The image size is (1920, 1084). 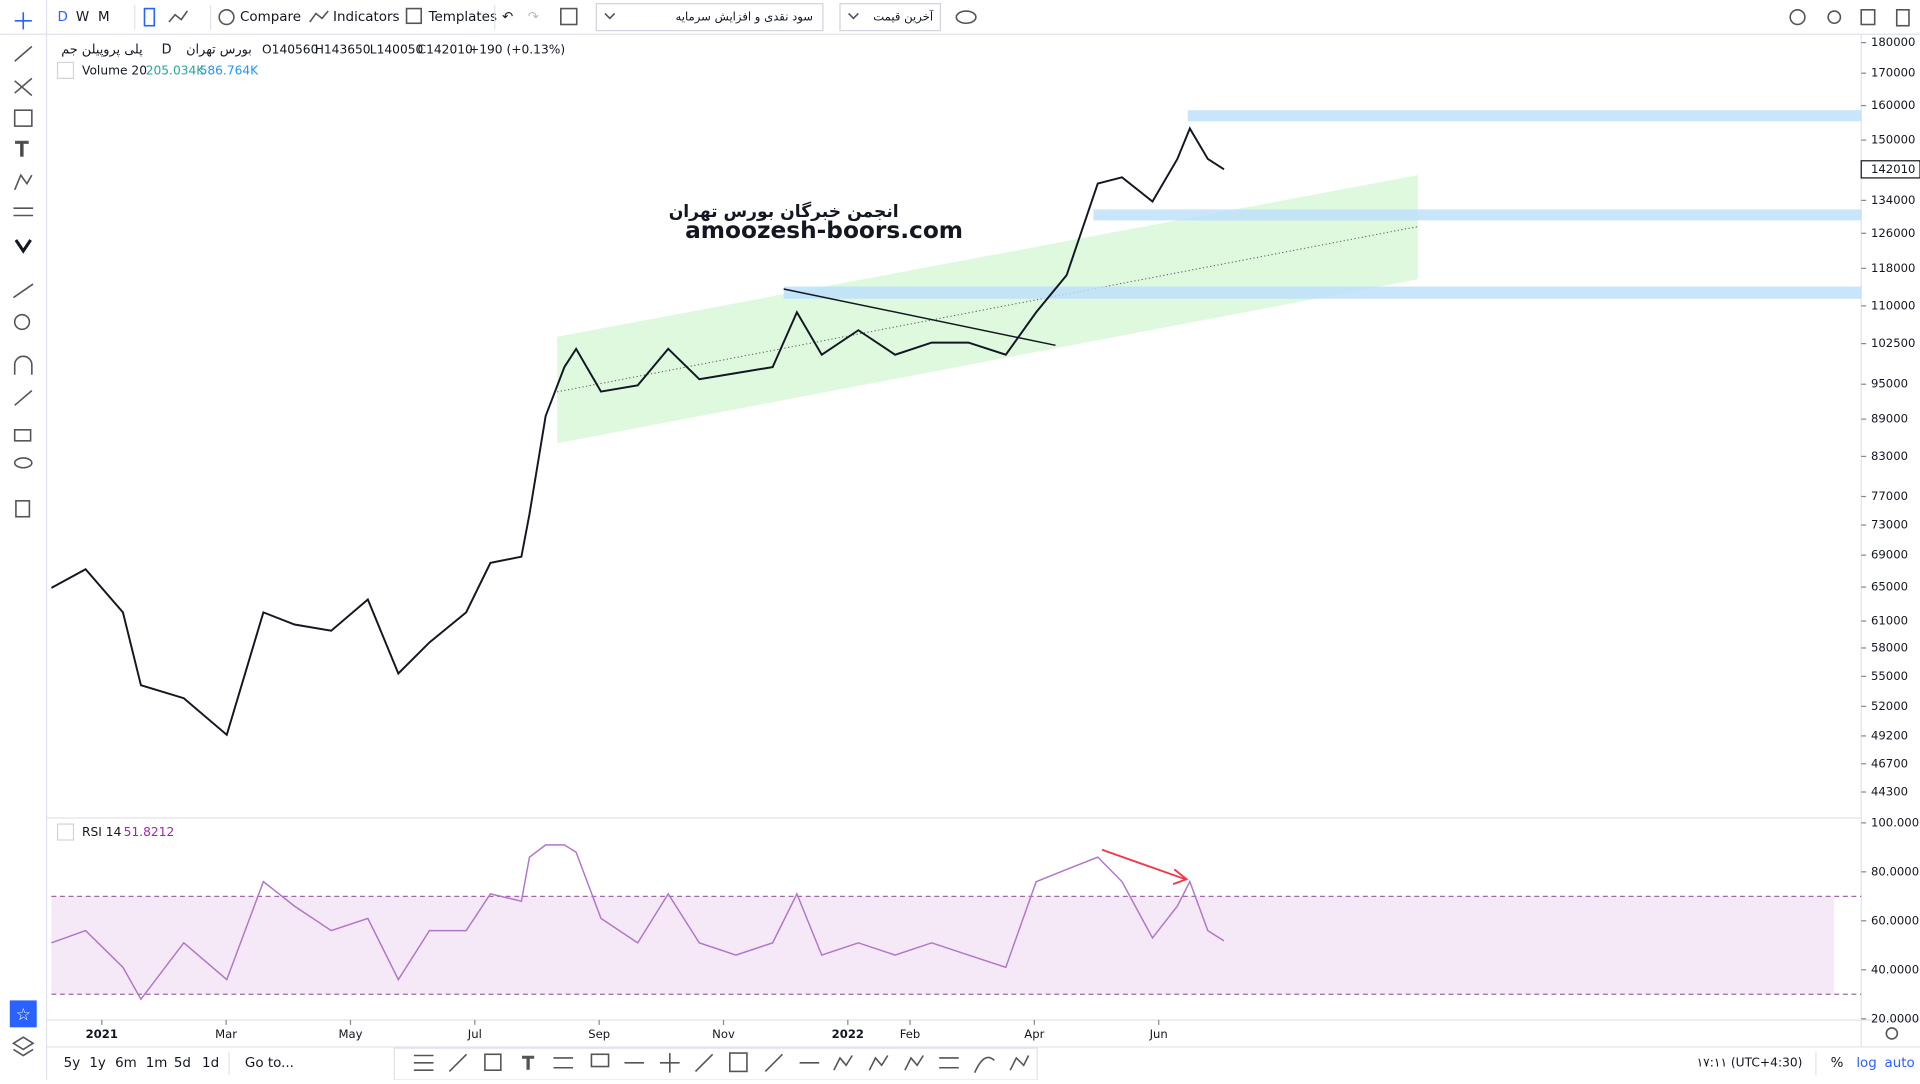 What do you see at coordinates (1889, 792) in the screenshot?
I see `y-tick-label: 44300` at bounding box center [1889, 792].